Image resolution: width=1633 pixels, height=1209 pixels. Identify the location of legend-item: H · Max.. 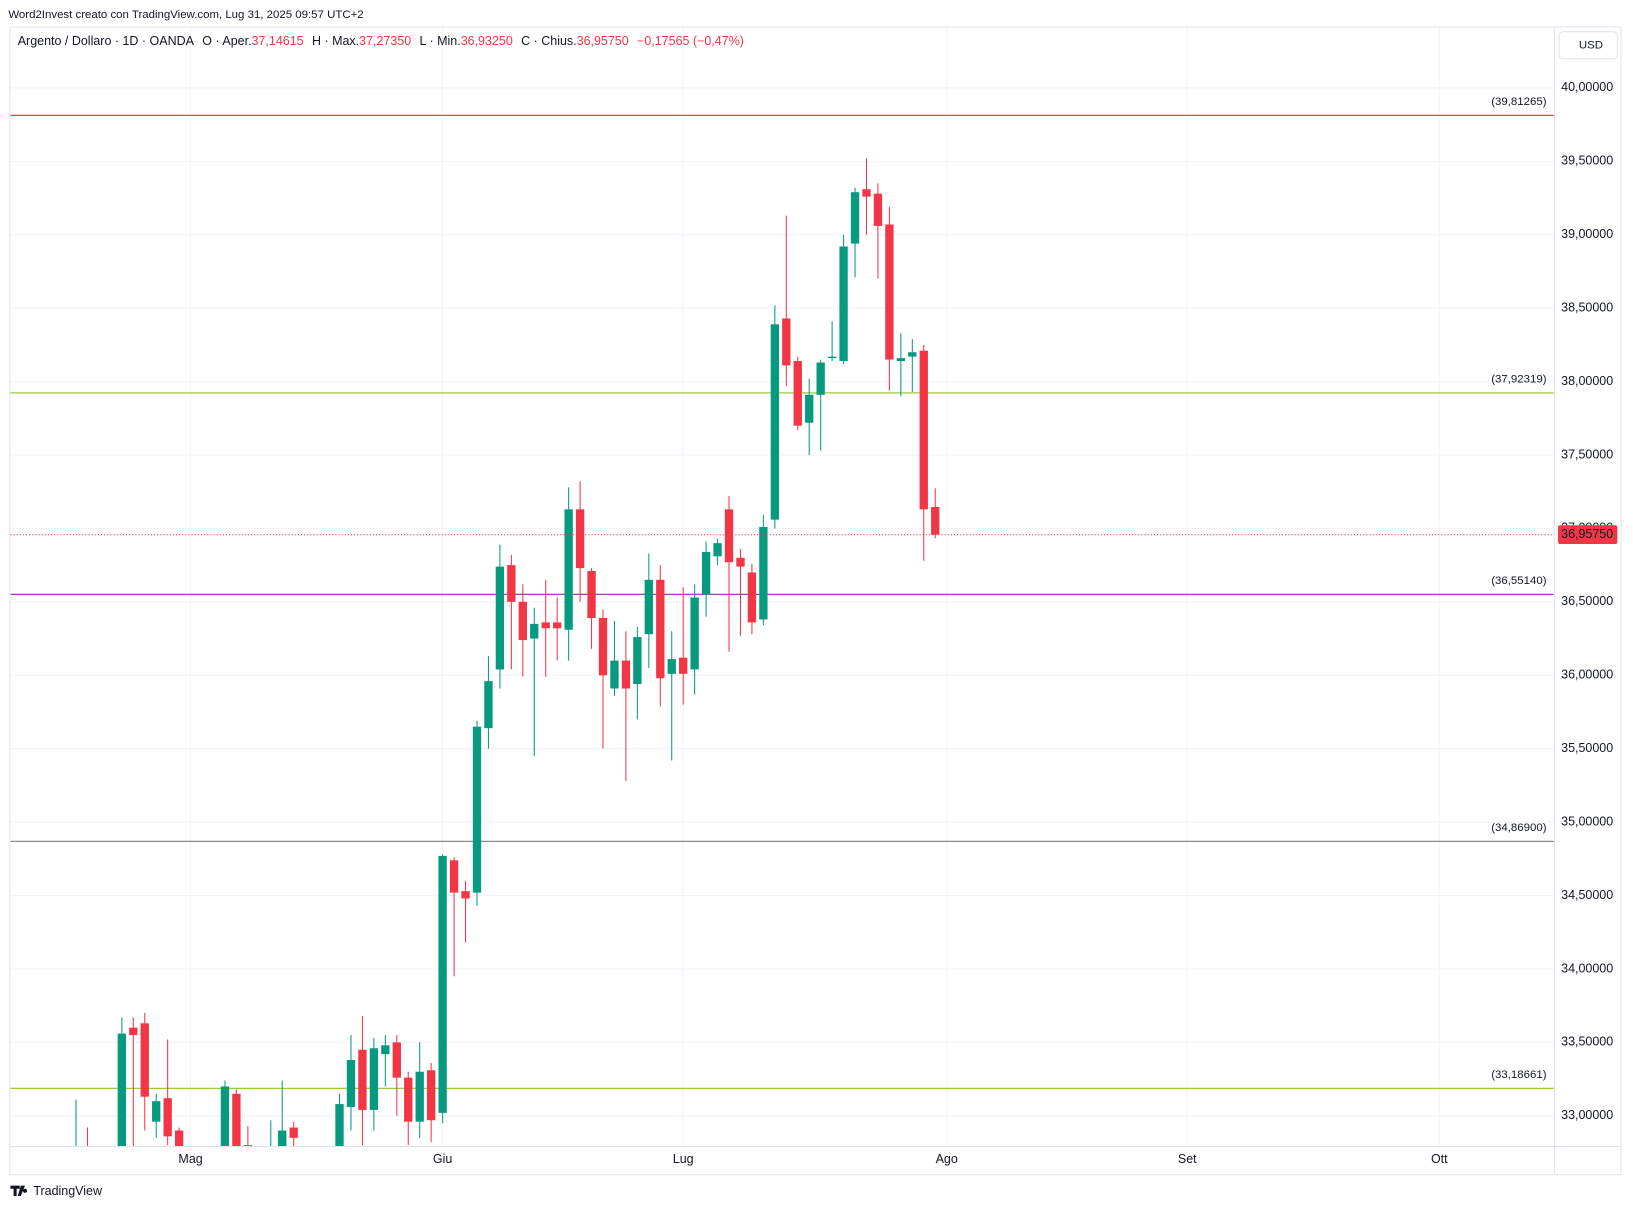
(335, 41).